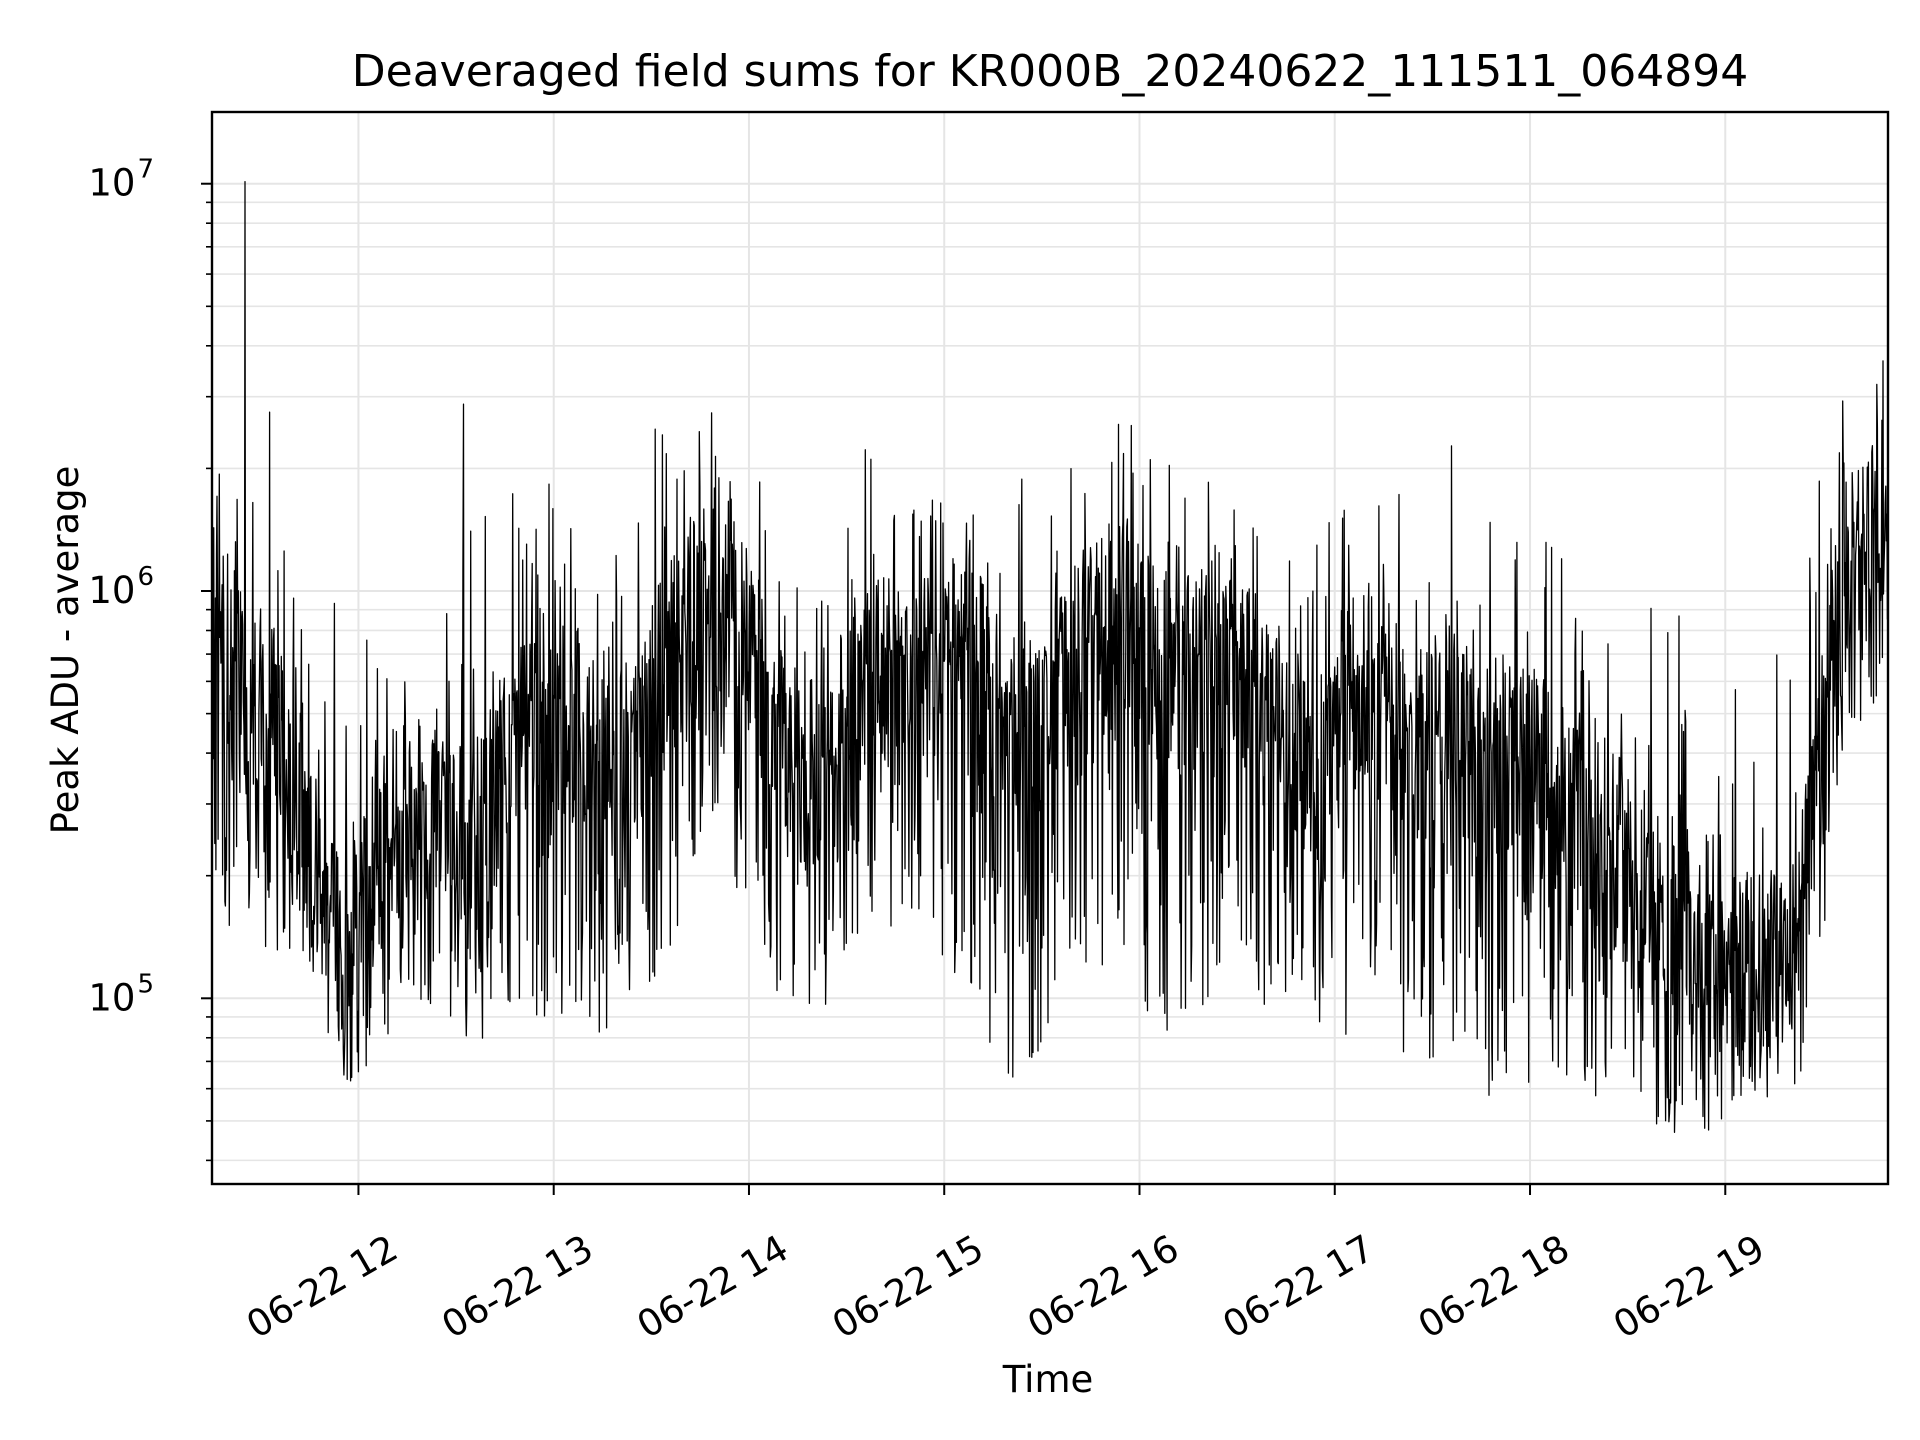  What do you see at coordinates (65, 650) in the screenshot?
I see `y-axis-label: Peak ADU - average` at bounding box center [65, 650].